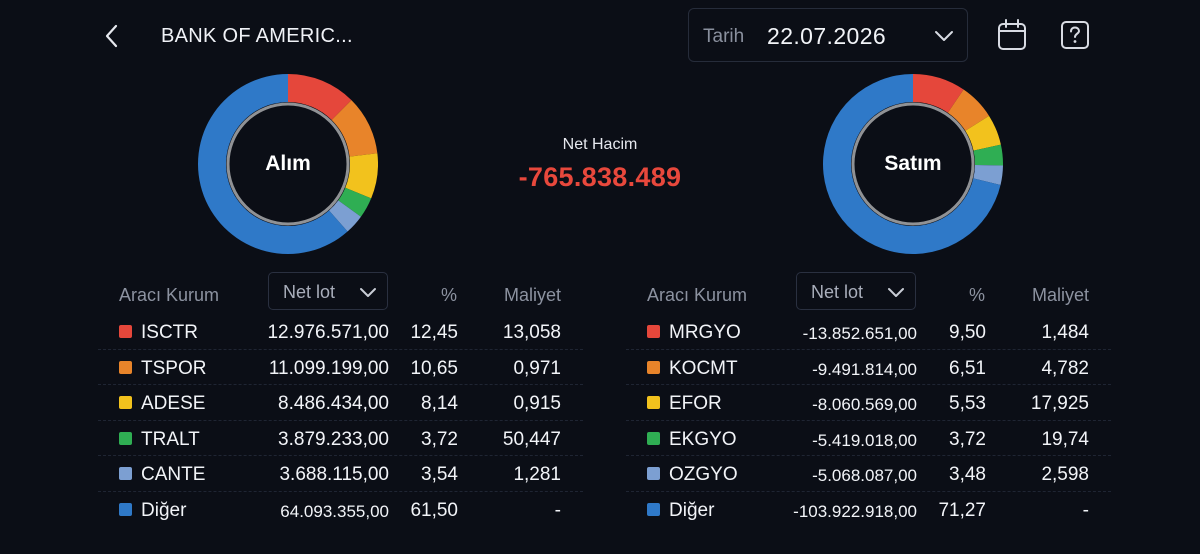 The height and width of the screenshot is (554, 1200). What do you see at coordinates (868, 474) in the screenshot?
I see `table-row: OZGYO -5.068.087,00 3,48 2,598` at bounding box center [868, 474].